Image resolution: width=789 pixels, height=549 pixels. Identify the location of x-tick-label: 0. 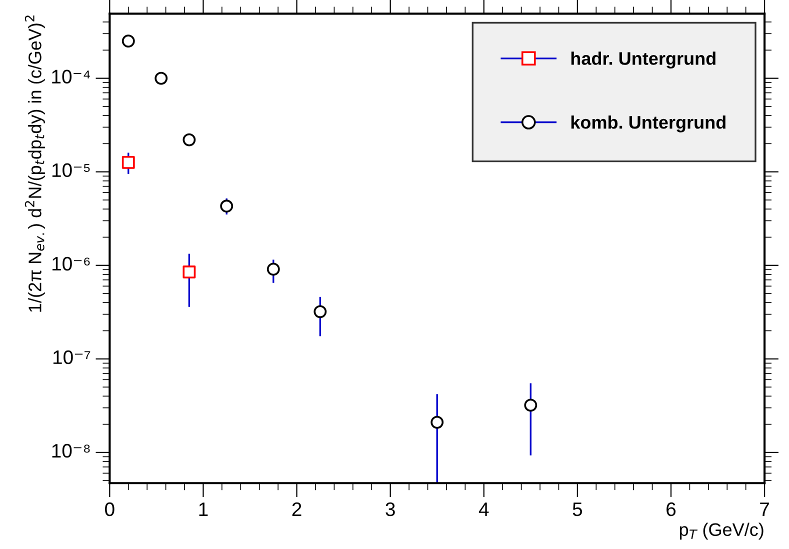
(109, 509).